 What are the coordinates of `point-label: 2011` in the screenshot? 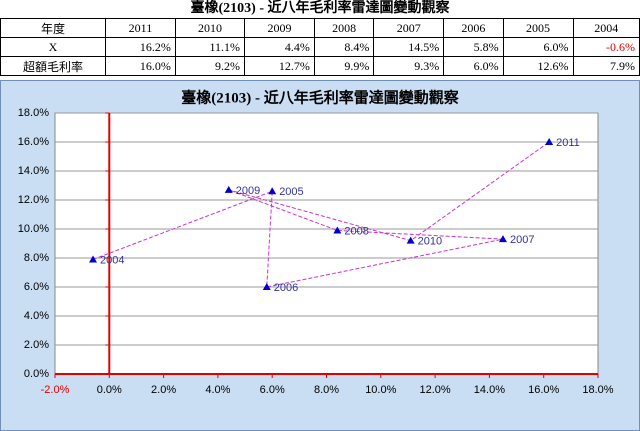 It's located at (568, 143).